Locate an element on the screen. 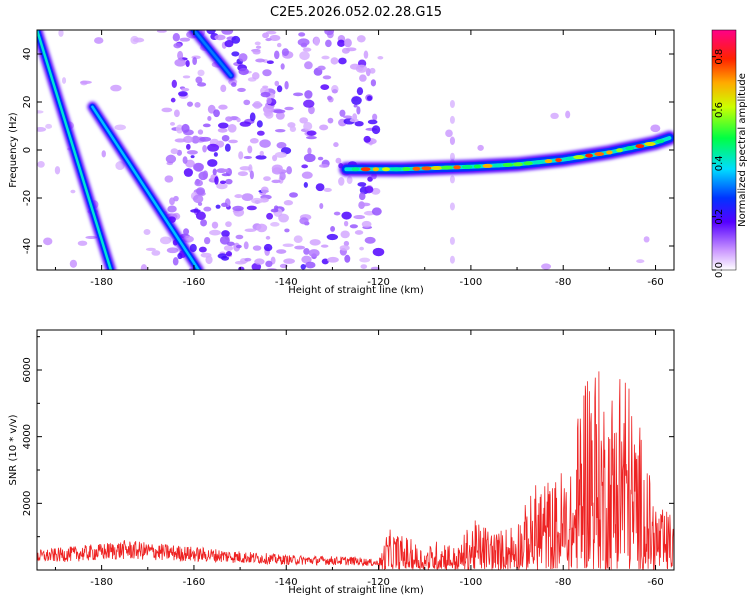 Image resolution: width=750 pixels, height=600 pixels. spectrogram-x-tick-label: -120 is located at coordinates (378, 282).